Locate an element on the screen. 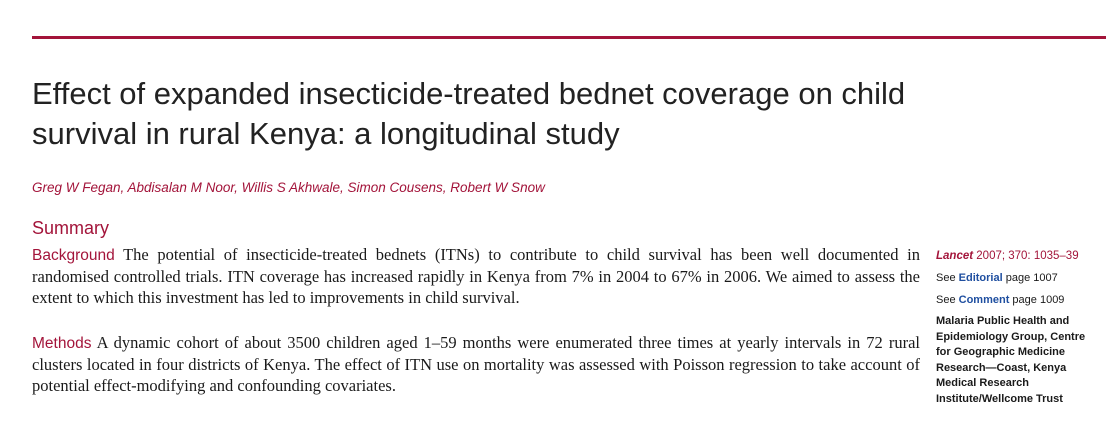 The height and width of the screenshot is (425, 1106). editorial-reference: See Editorial page 1007 is located at coordinates (1018, 278).